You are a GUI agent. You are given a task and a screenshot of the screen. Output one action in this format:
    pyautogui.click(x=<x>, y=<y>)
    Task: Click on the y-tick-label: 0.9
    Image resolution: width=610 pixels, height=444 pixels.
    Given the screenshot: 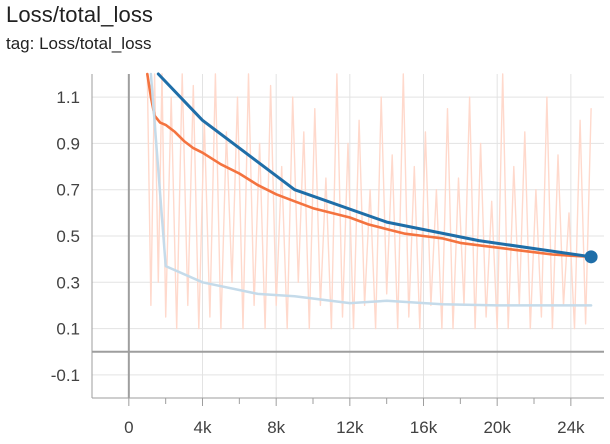 What is the action you would take?
    pyautogui.click(x=68, y=143)
    